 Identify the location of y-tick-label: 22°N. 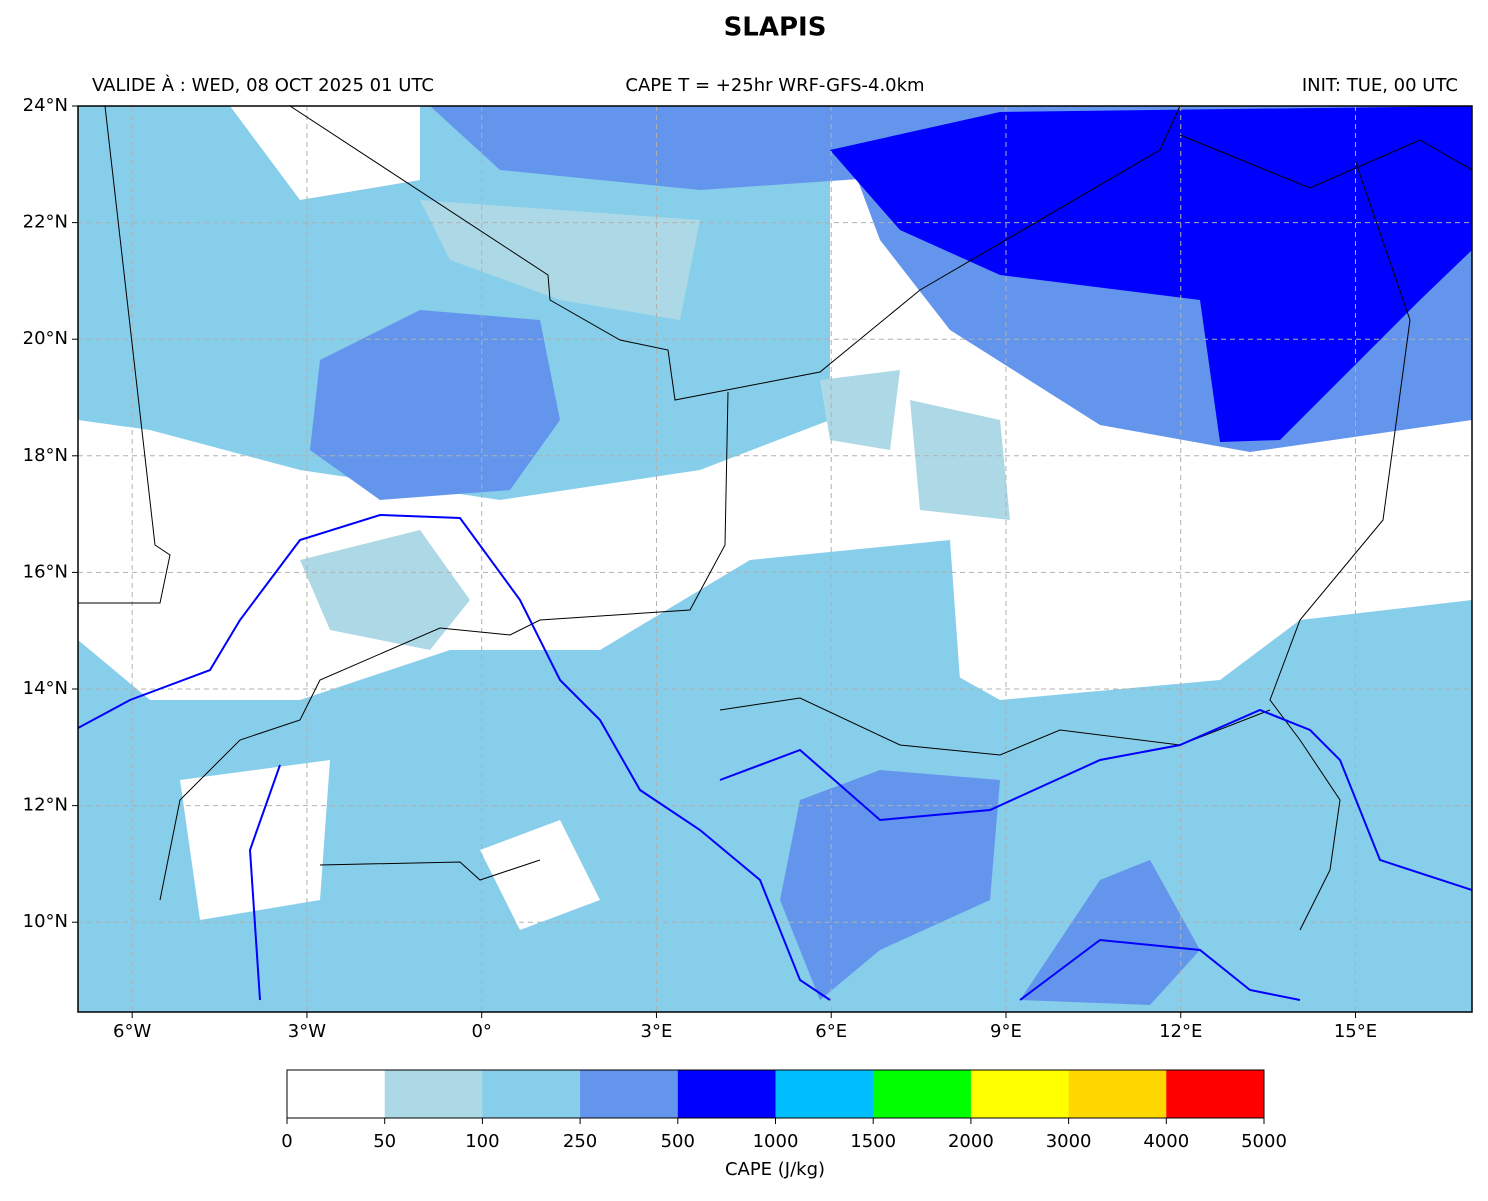
(45, 222).